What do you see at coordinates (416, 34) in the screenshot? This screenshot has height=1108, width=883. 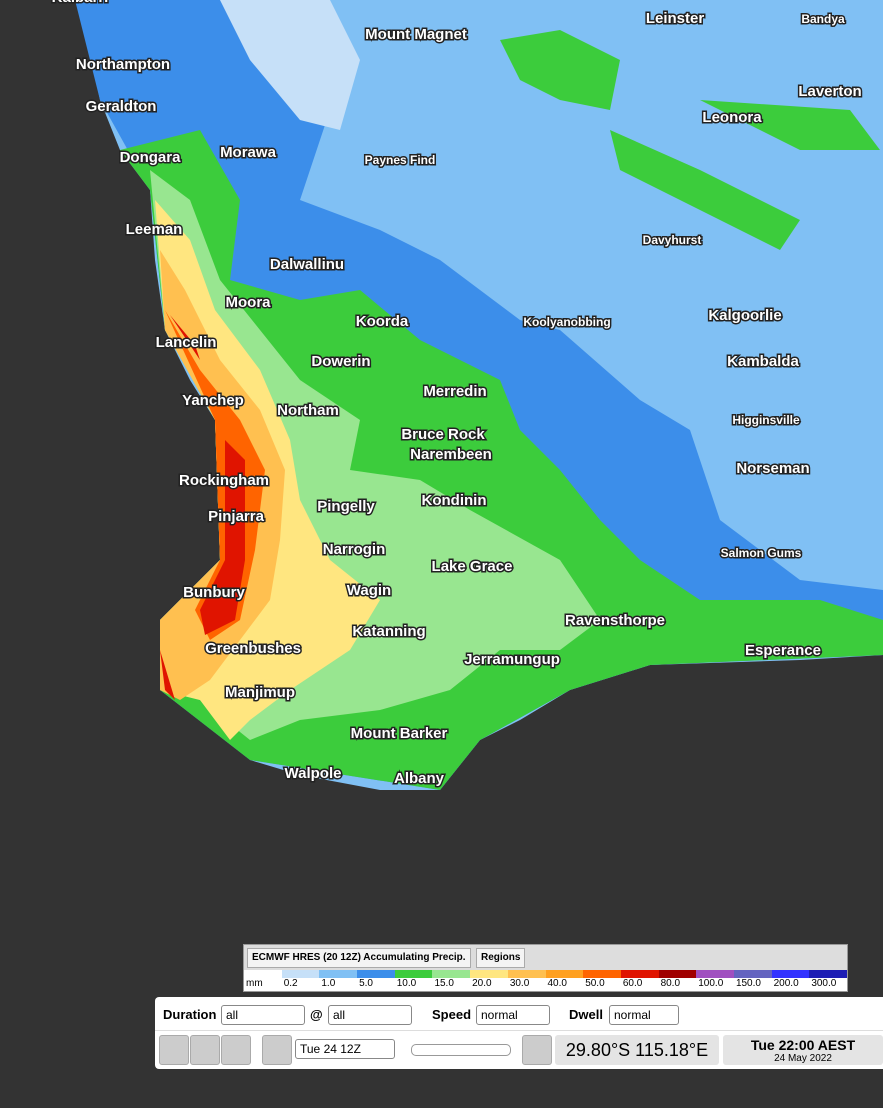 I see `place-label: Mount Magnet` at bounding box center [416, 34].